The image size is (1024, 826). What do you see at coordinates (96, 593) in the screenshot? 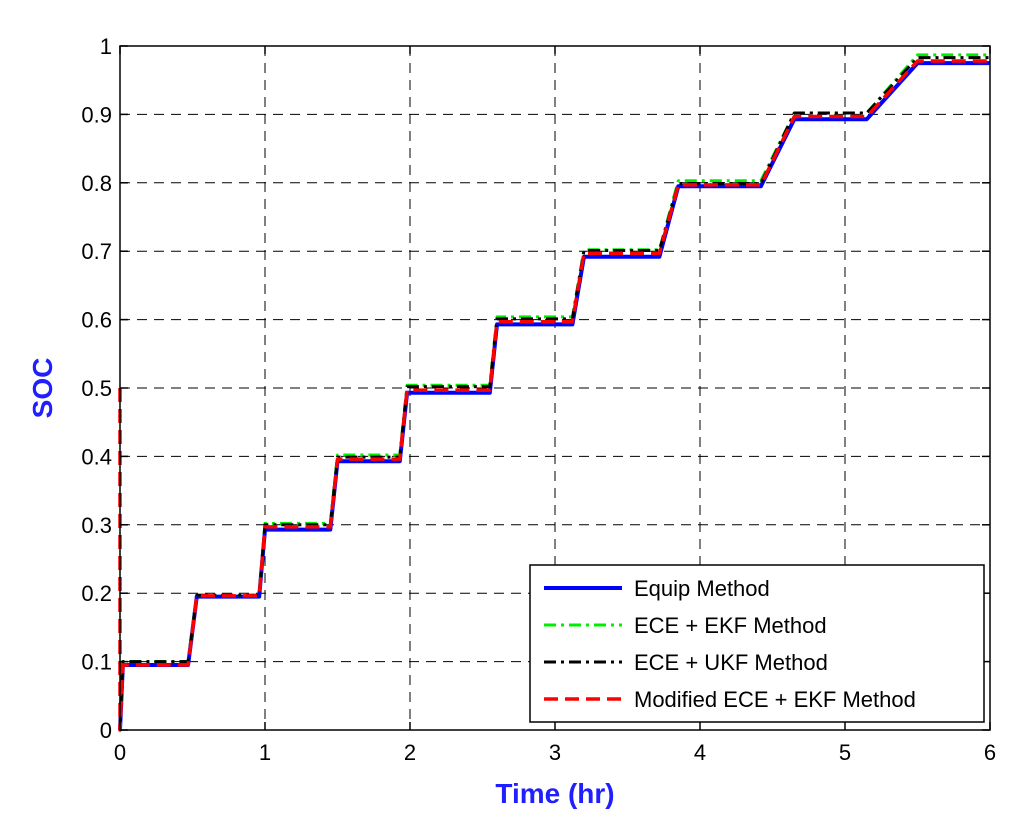
I see `y-tick-label: 0.2` at bounding box center [96, 593].